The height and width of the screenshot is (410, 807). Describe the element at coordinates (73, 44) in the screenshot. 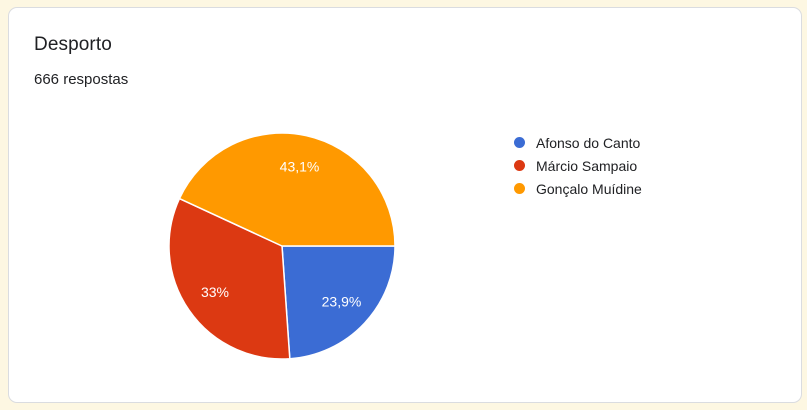

I see `chart-title: Desporto` at that location.